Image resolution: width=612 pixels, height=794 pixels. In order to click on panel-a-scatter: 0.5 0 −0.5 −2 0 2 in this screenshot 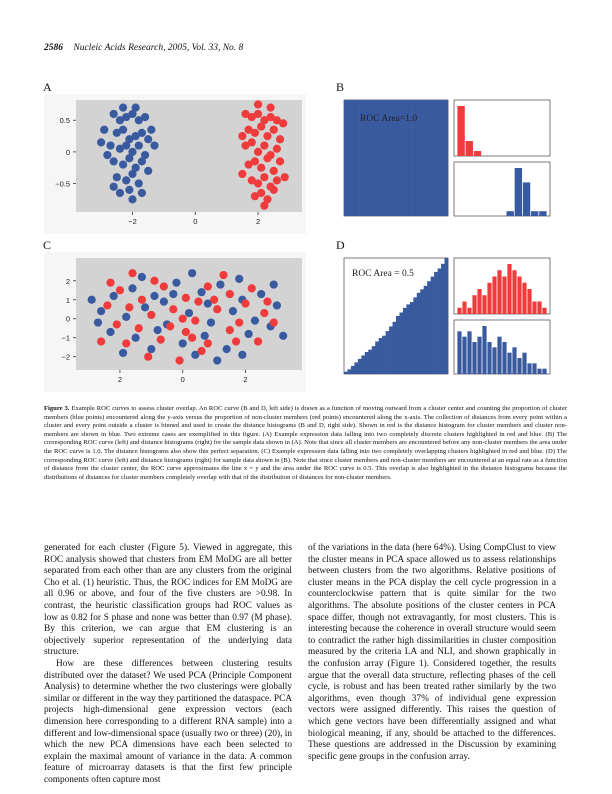, I will do `click(175, 164)`.